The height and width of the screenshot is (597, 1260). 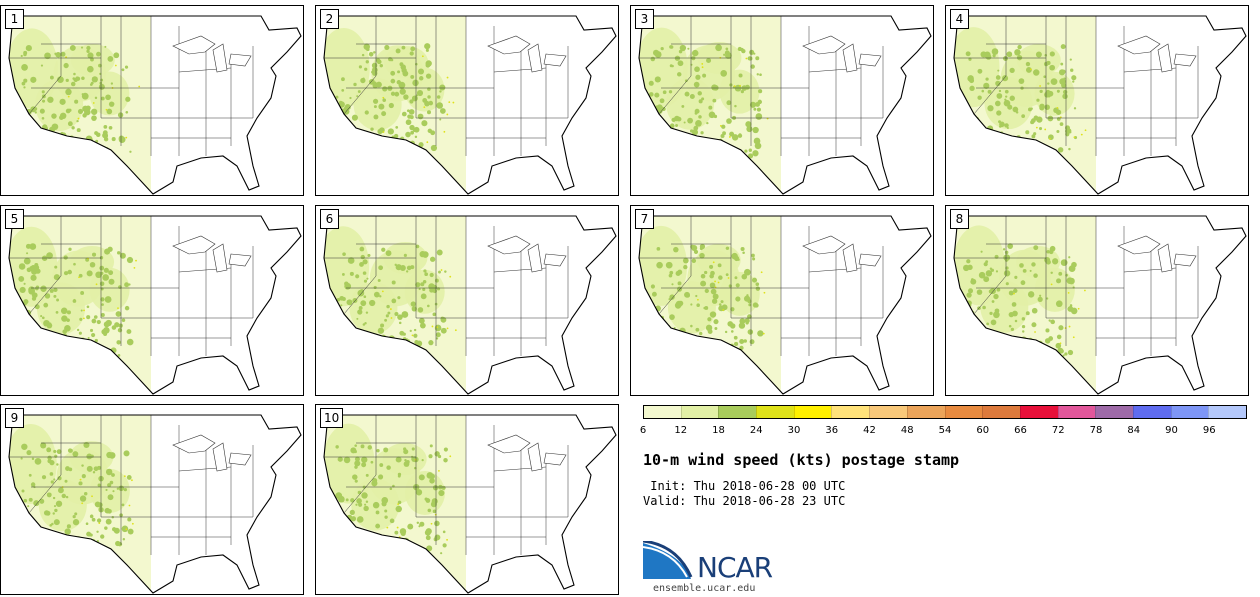 I want to click on ncar-logo-icon, so click(x=668, y=560).